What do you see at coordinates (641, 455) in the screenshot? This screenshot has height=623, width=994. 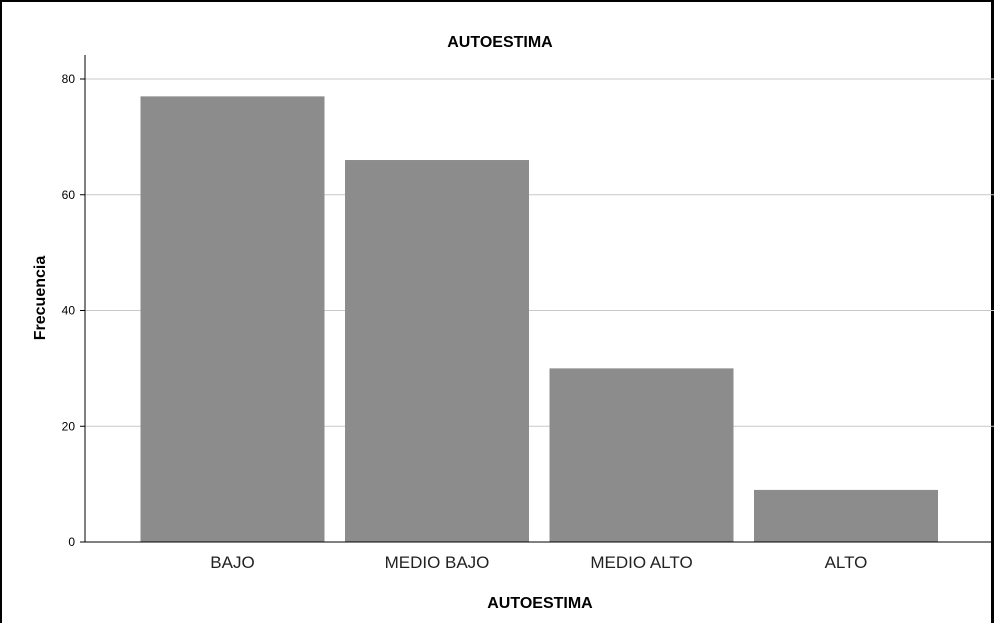 I see `bar-medio-alto` at bounding box center [641, 455].